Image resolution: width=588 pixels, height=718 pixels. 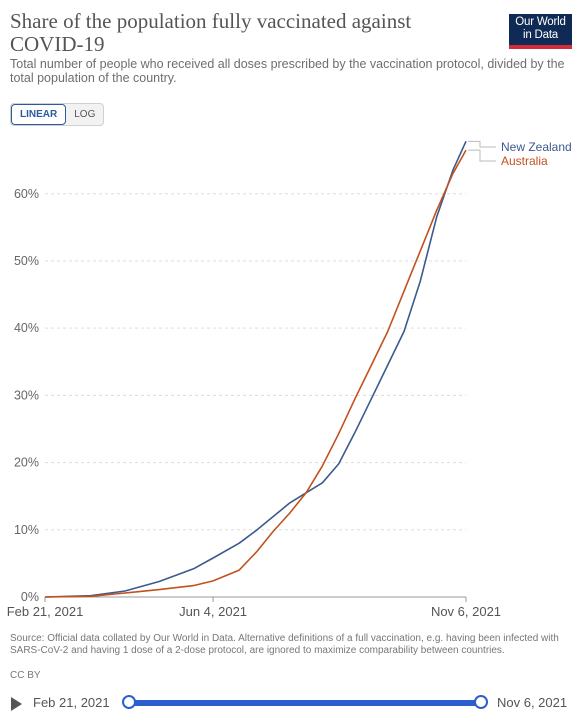 I want to click on y-tick-label: 30%, so click(x=26, y=395).